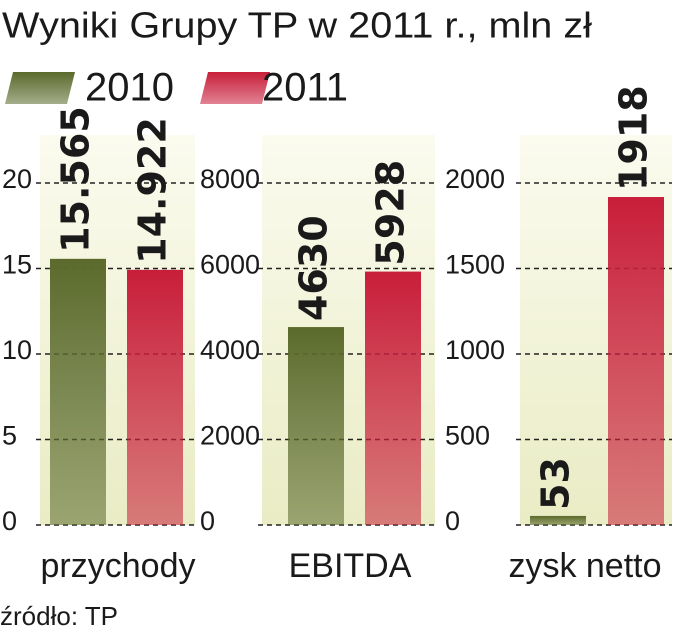 The height and width of the screenshot is (640, 679). Describe the element at coordinates (467, 436) in the screenshot. I see `y-tick-label: 500` at that location.